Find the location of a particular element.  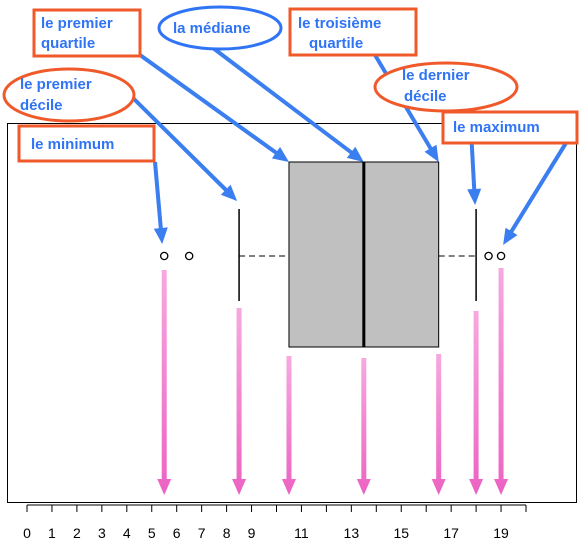

label-first-quartile: le premier quartile is located at coordinates (87, 33).